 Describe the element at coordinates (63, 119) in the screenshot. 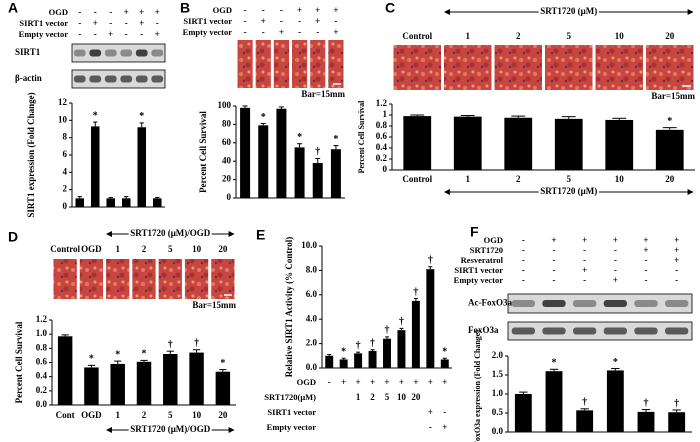

I see `y-tick-label: 10` at that location.